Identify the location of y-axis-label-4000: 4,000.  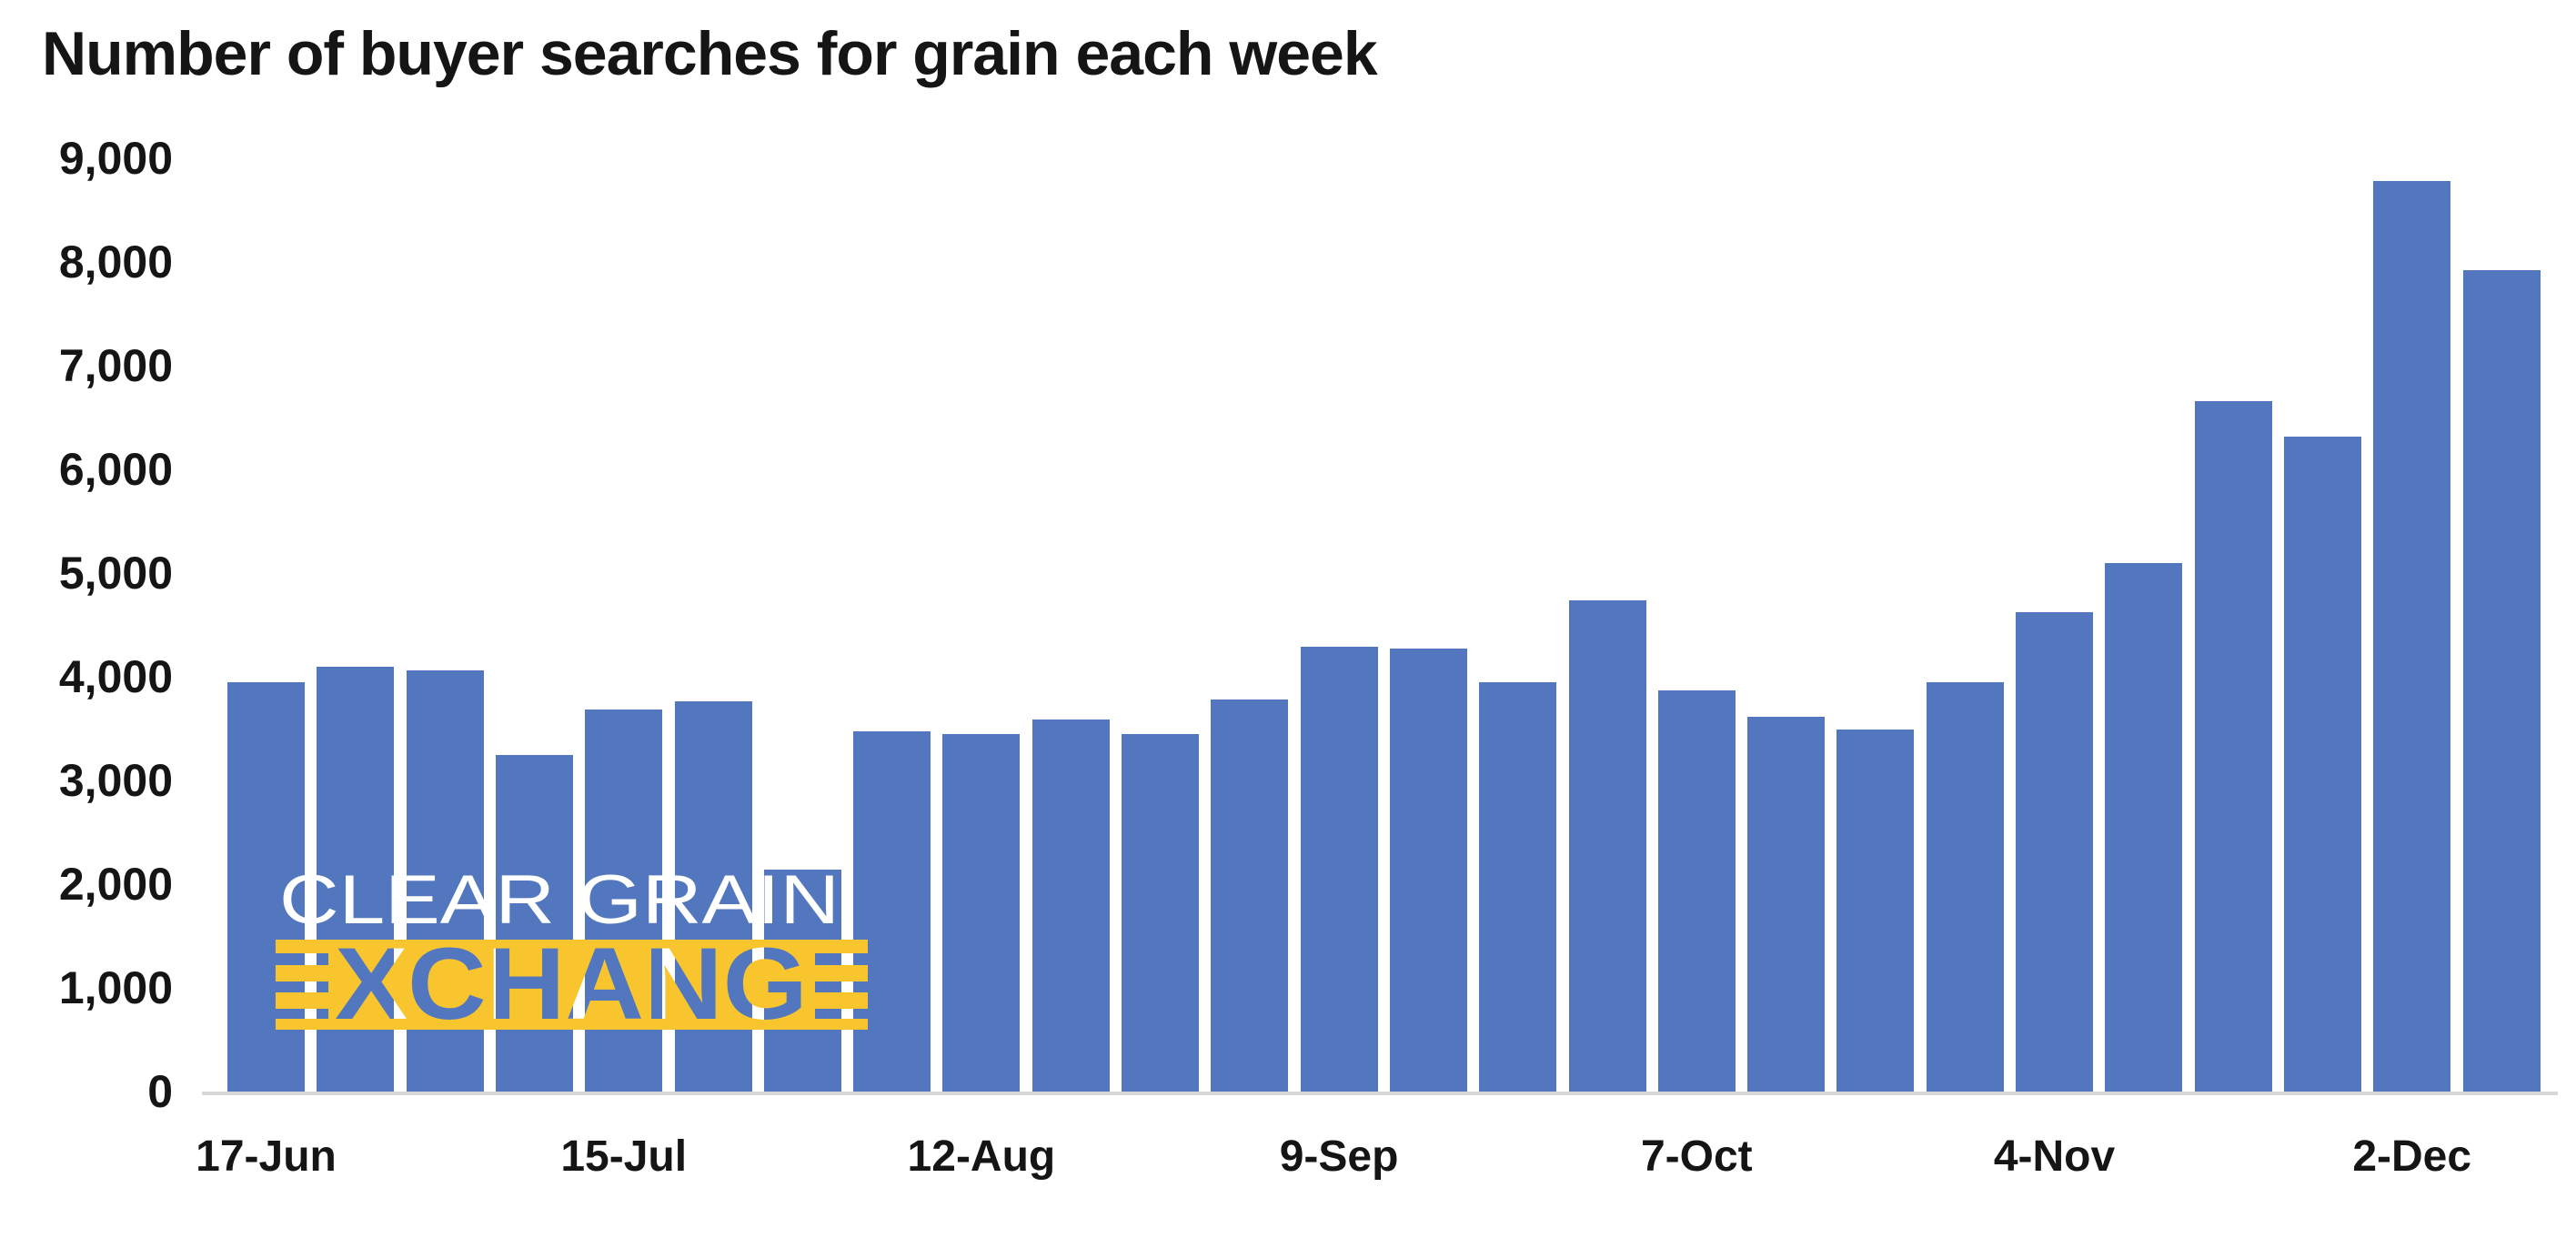
(115, 676).